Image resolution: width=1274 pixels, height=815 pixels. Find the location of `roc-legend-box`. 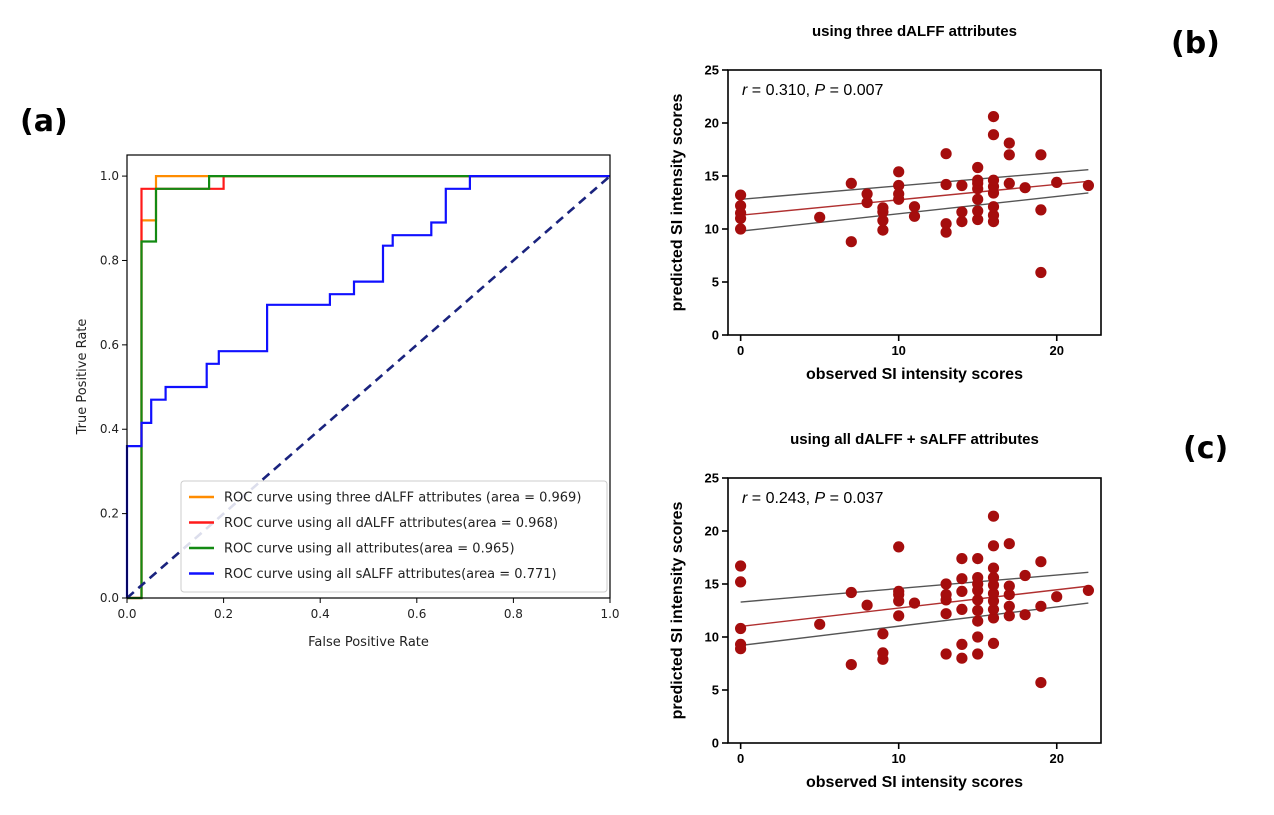

roc-legend-box is located at coordinates (394, 536).